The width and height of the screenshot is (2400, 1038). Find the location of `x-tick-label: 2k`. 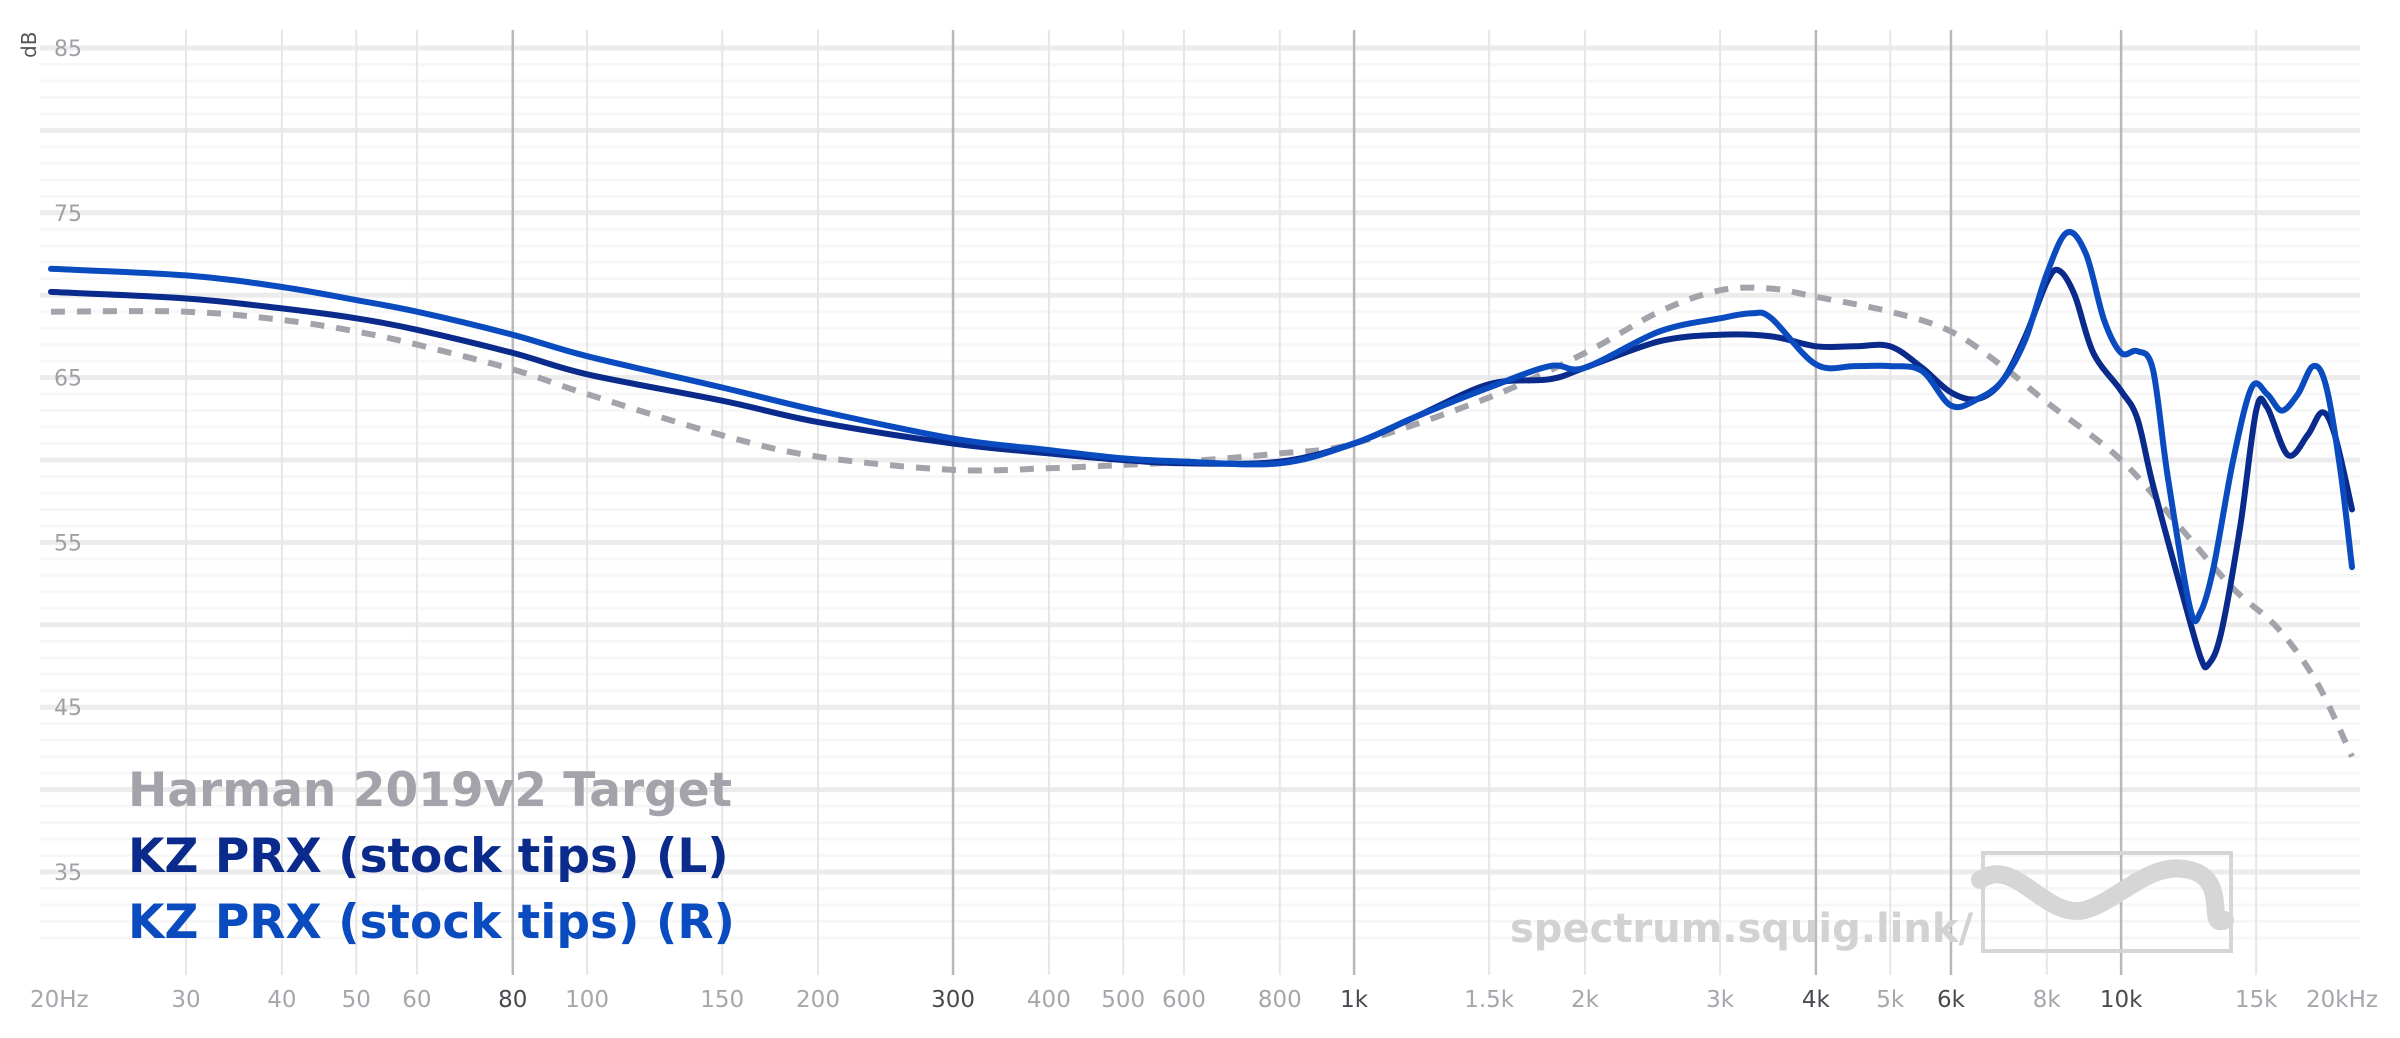

x-tick-label: 2k is located at coordinates (1585, 1000).